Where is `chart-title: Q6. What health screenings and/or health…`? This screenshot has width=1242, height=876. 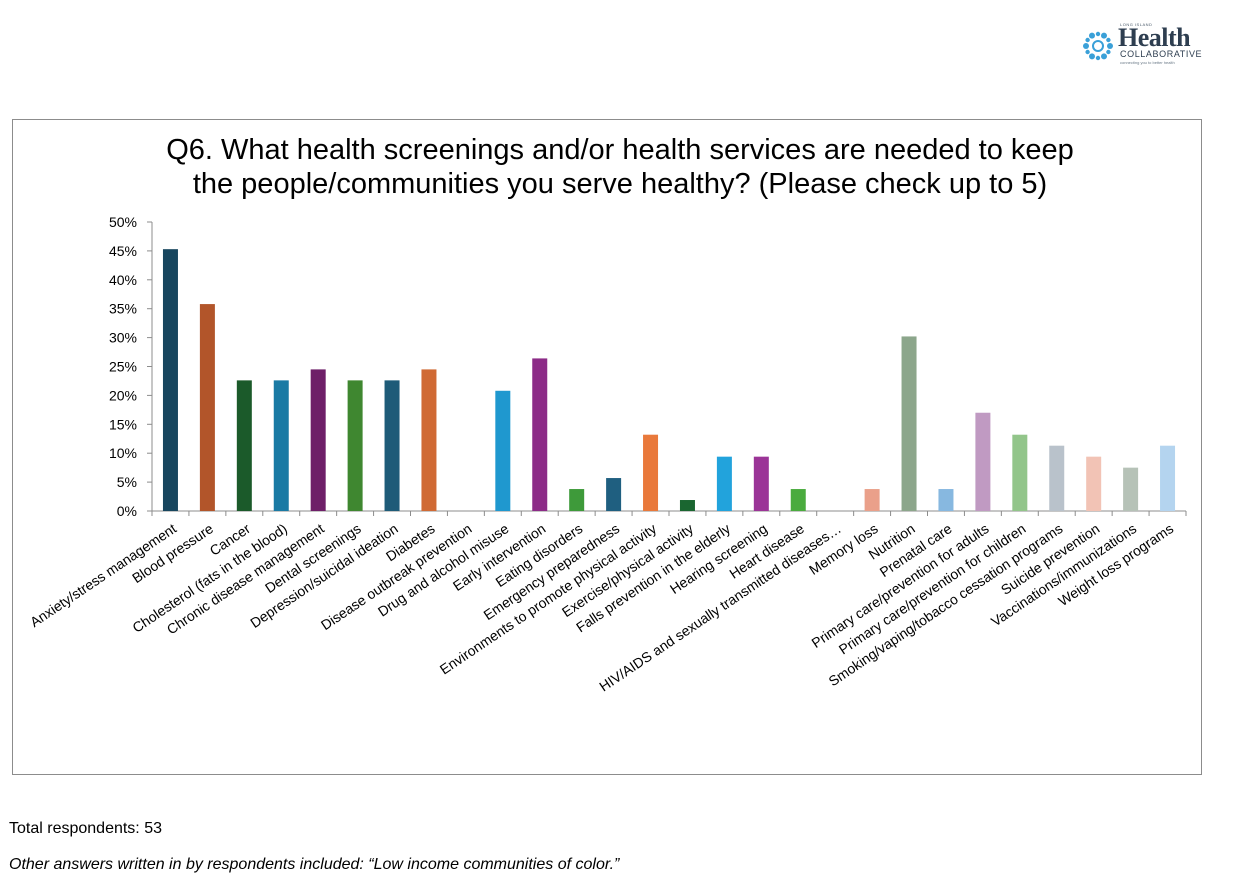 chart-title: Q6. What health screenings and/or health… is located at coordinates (620, 167).